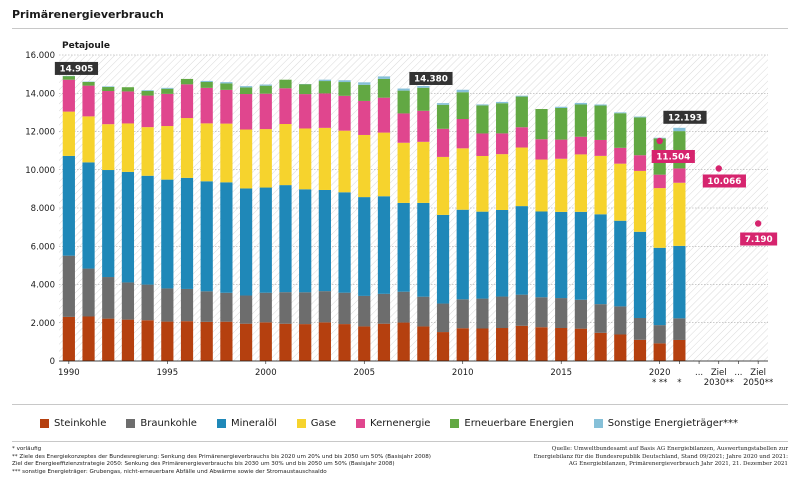 Image resolution: width=800 pixels, height=481 pixels. What do you see at coordinates (86, 46) in the screenshot?
I see `y-axis-unit-label: Petajoule` at bounding box center [86, 46].